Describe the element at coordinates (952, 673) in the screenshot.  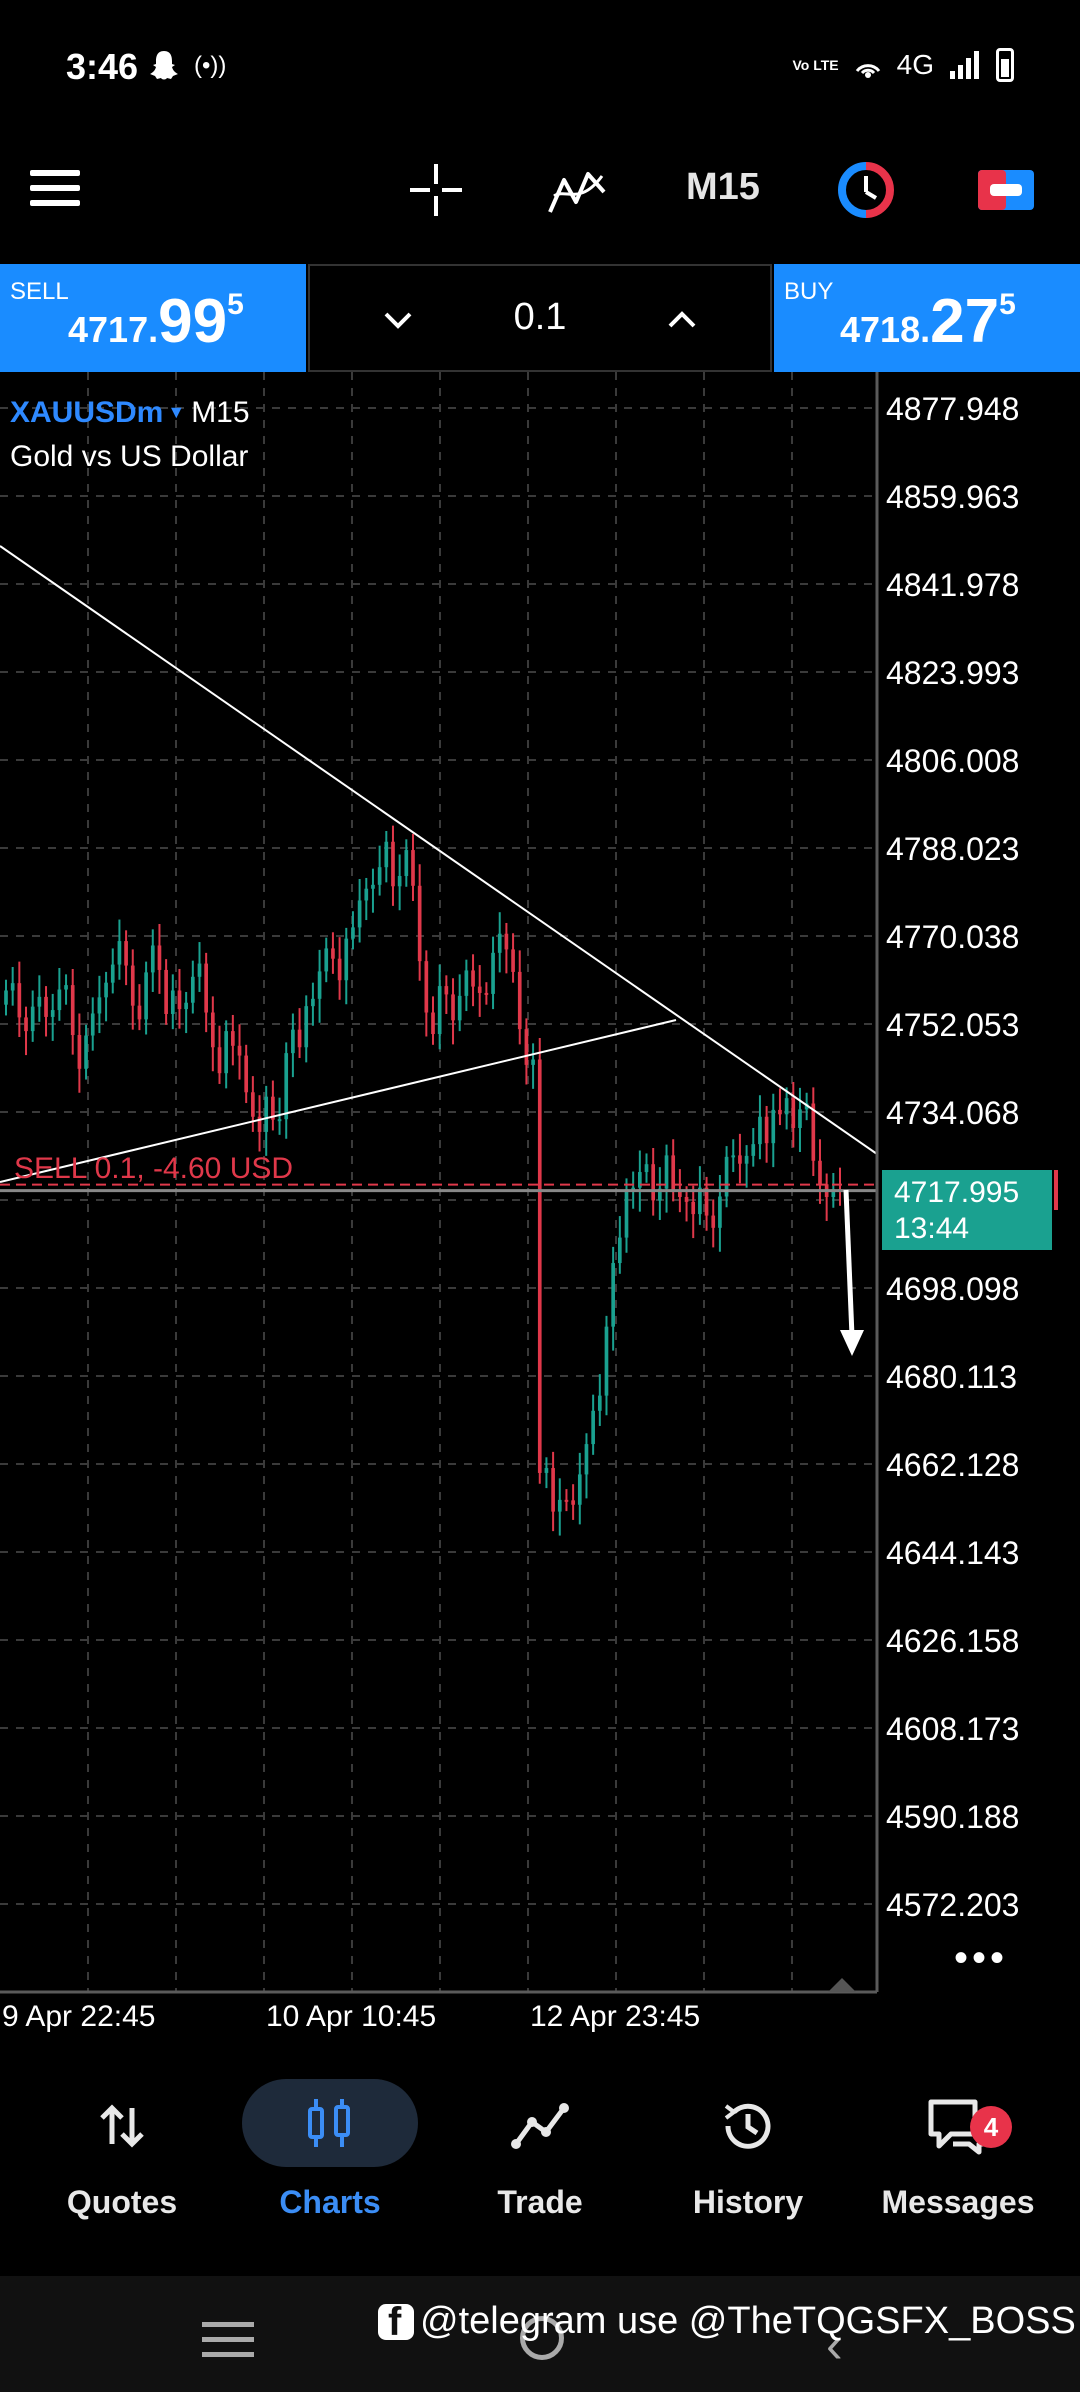
I see `price-label-3: 4823.993` at that location.